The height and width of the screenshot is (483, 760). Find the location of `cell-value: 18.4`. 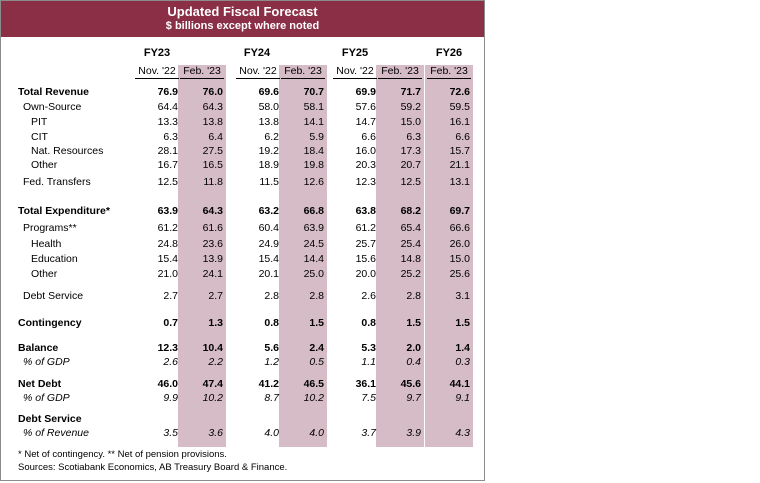

cell-value: 18.4 is located at coordinates (313, 151).